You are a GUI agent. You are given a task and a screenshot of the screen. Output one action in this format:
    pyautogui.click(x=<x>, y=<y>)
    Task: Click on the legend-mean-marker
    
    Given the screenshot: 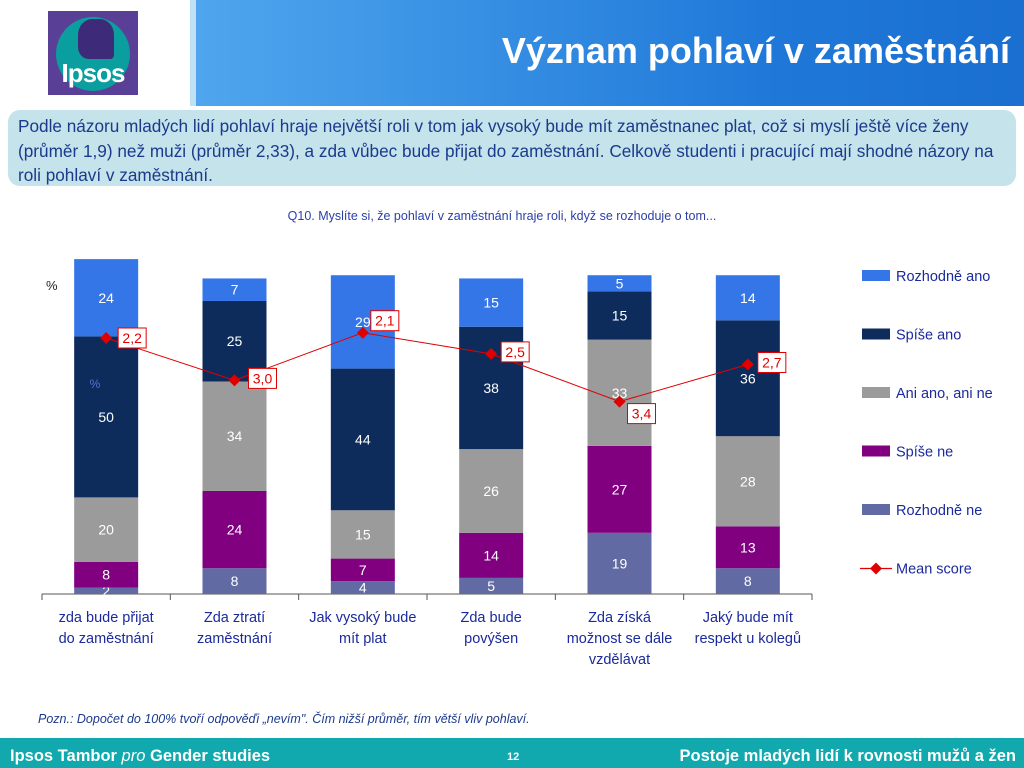 What is the action you would take?
    pyautogui.click(x=876, y=568)
    